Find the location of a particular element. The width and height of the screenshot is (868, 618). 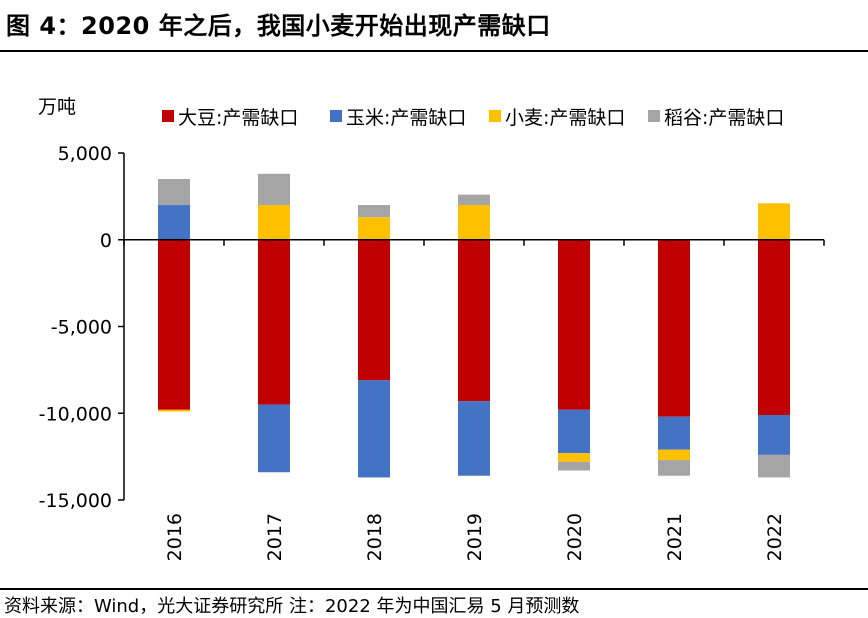

source-divider is located at coordinates (434, 589).